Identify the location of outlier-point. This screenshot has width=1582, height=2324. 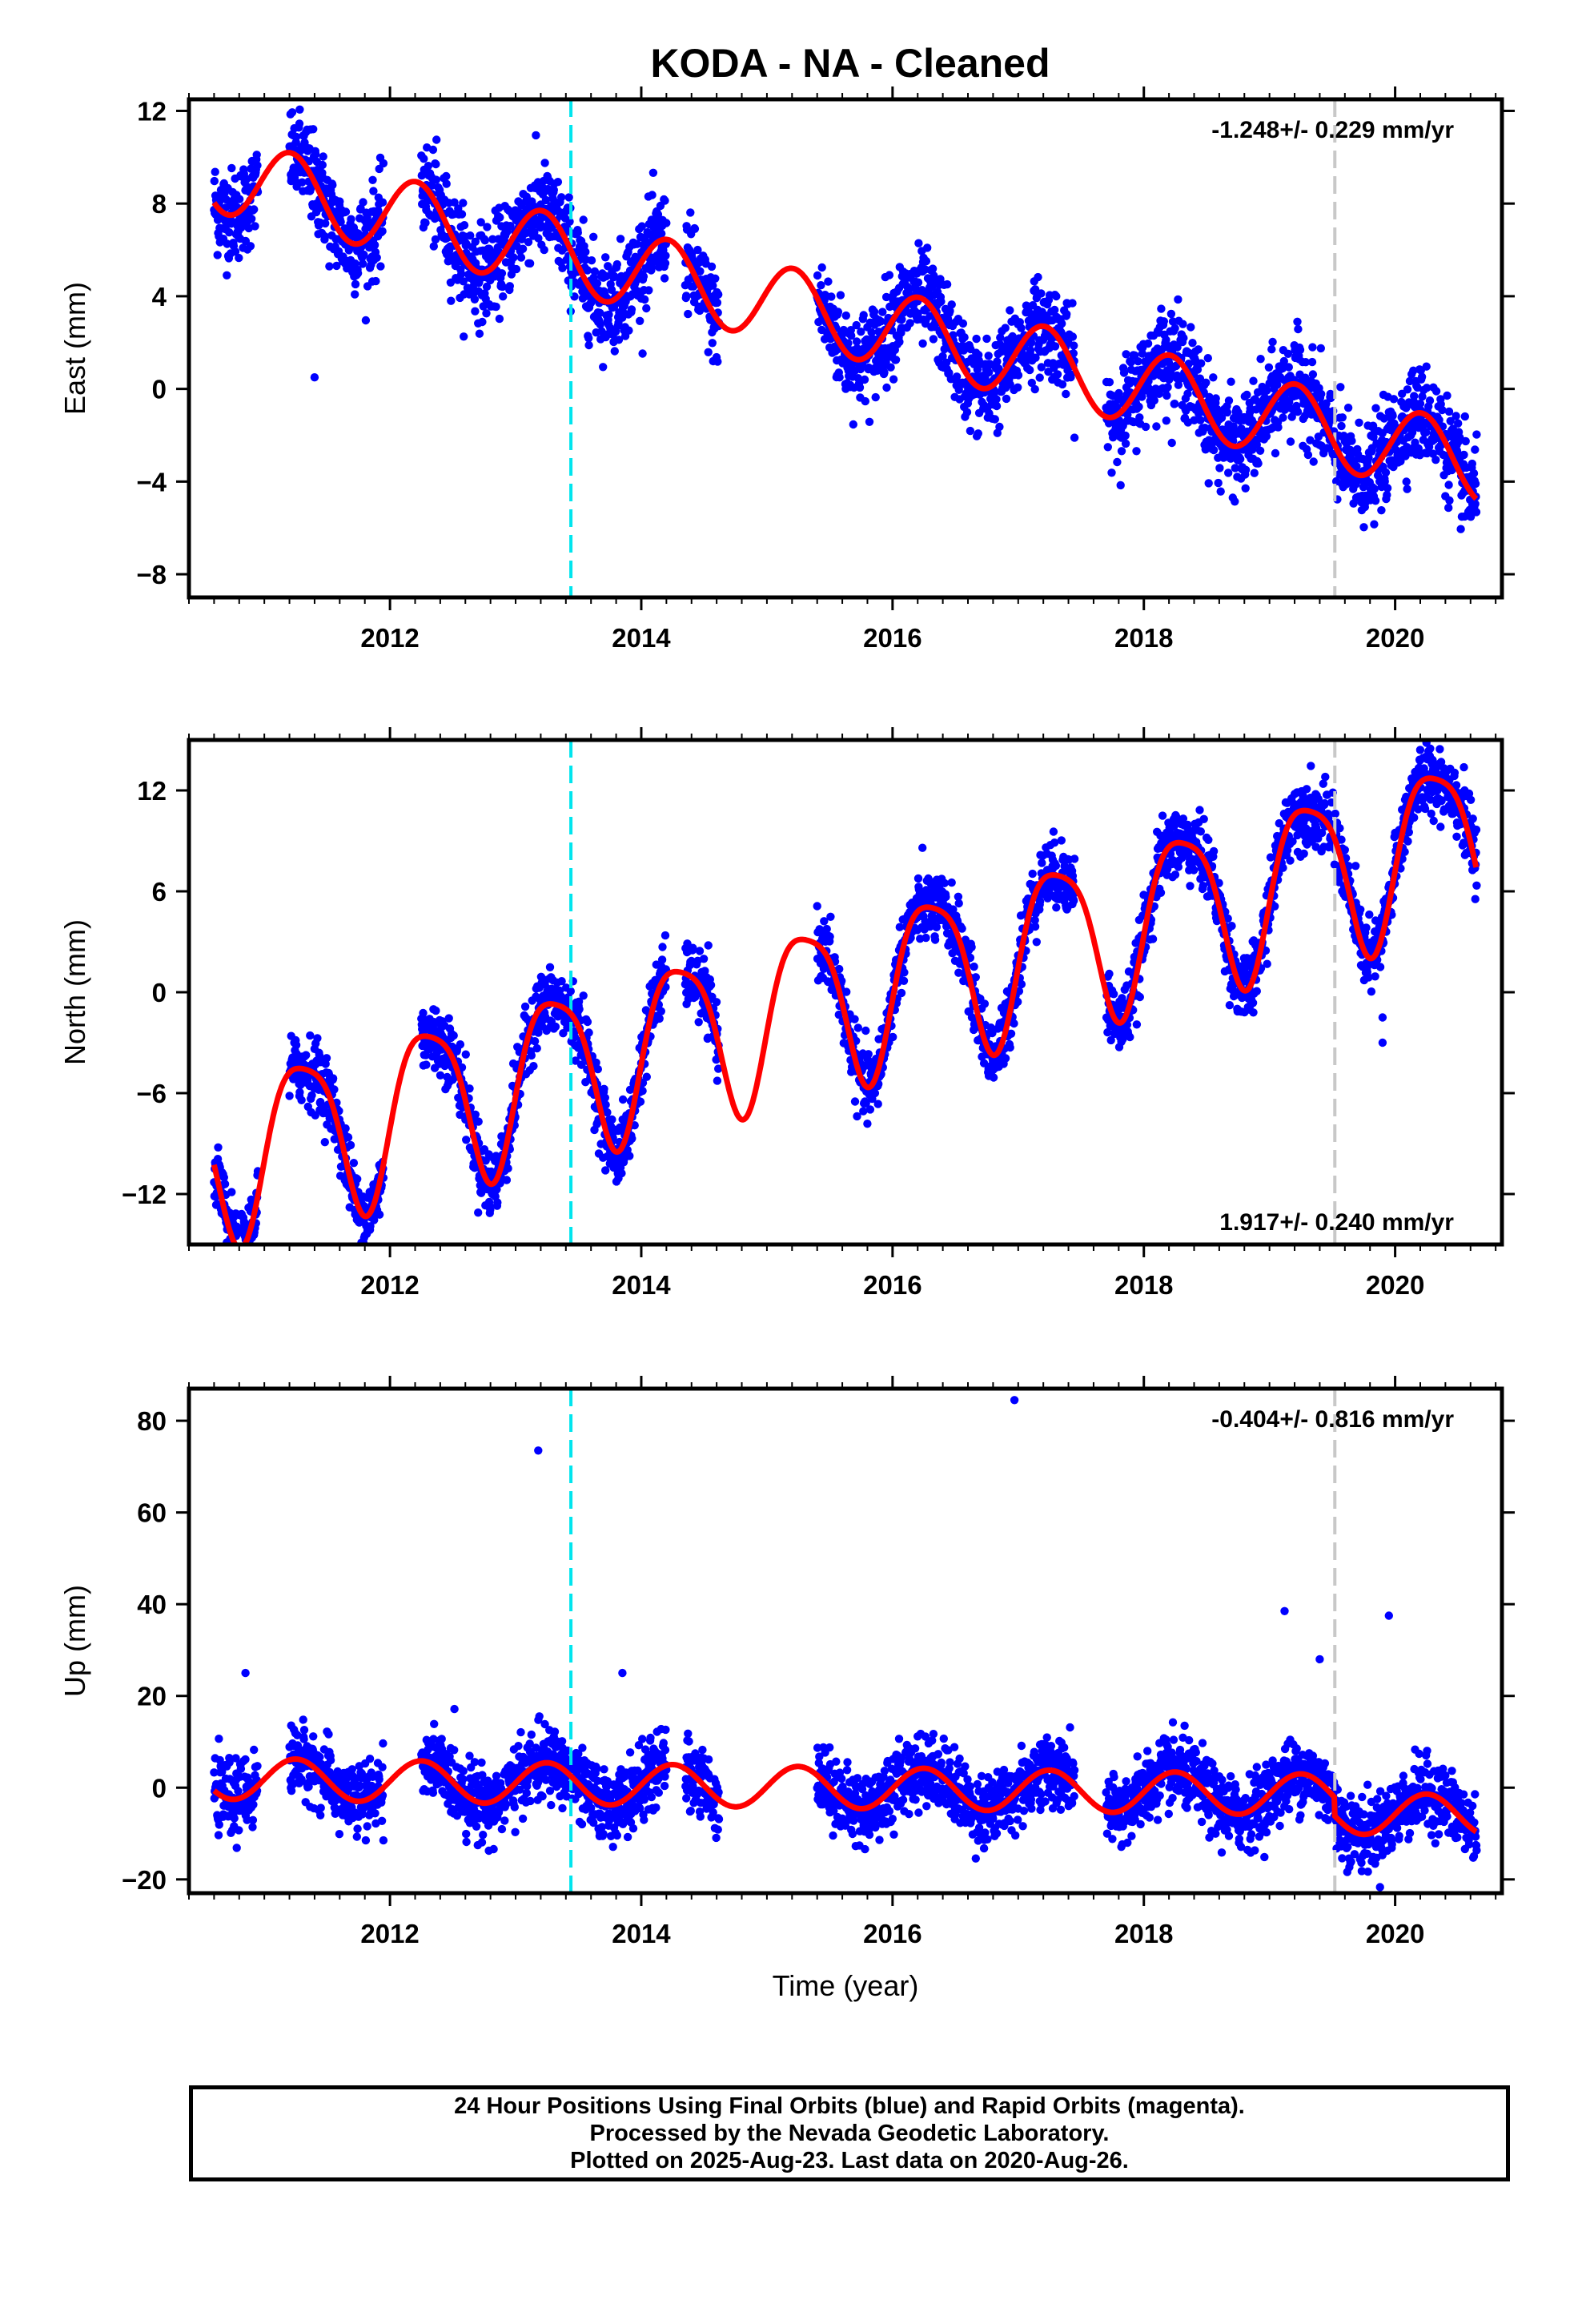
(315, 377).